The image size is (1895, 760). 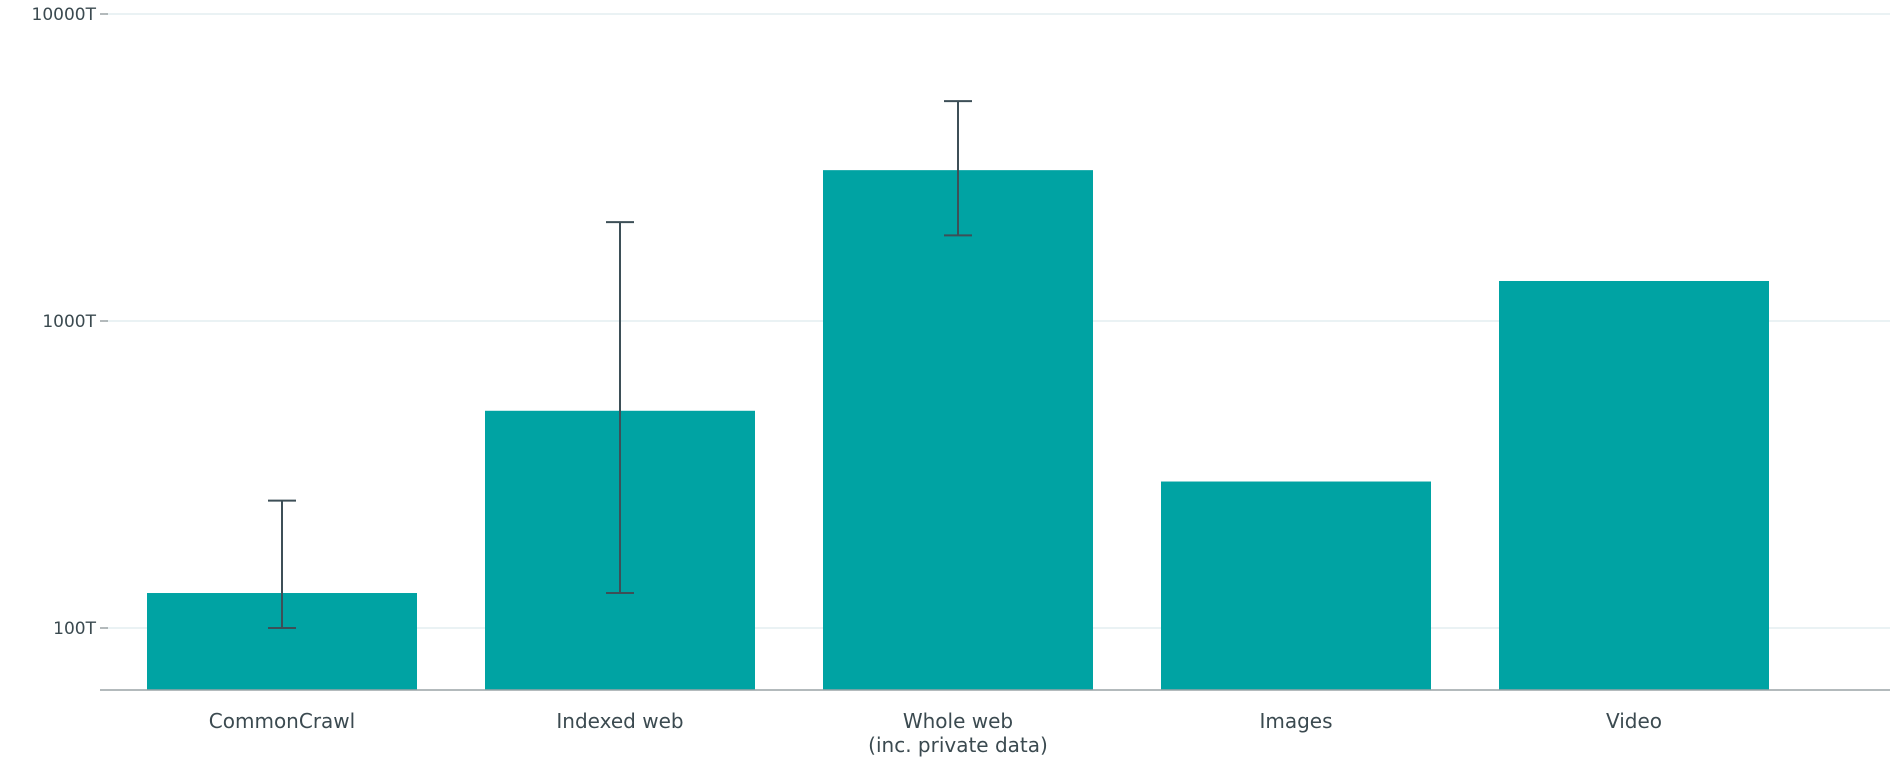 What do you see at coordinates (282, 721) in the screenshot?
I see `x-tick-label: CommonCrawl` at bounding box center [282, 721].